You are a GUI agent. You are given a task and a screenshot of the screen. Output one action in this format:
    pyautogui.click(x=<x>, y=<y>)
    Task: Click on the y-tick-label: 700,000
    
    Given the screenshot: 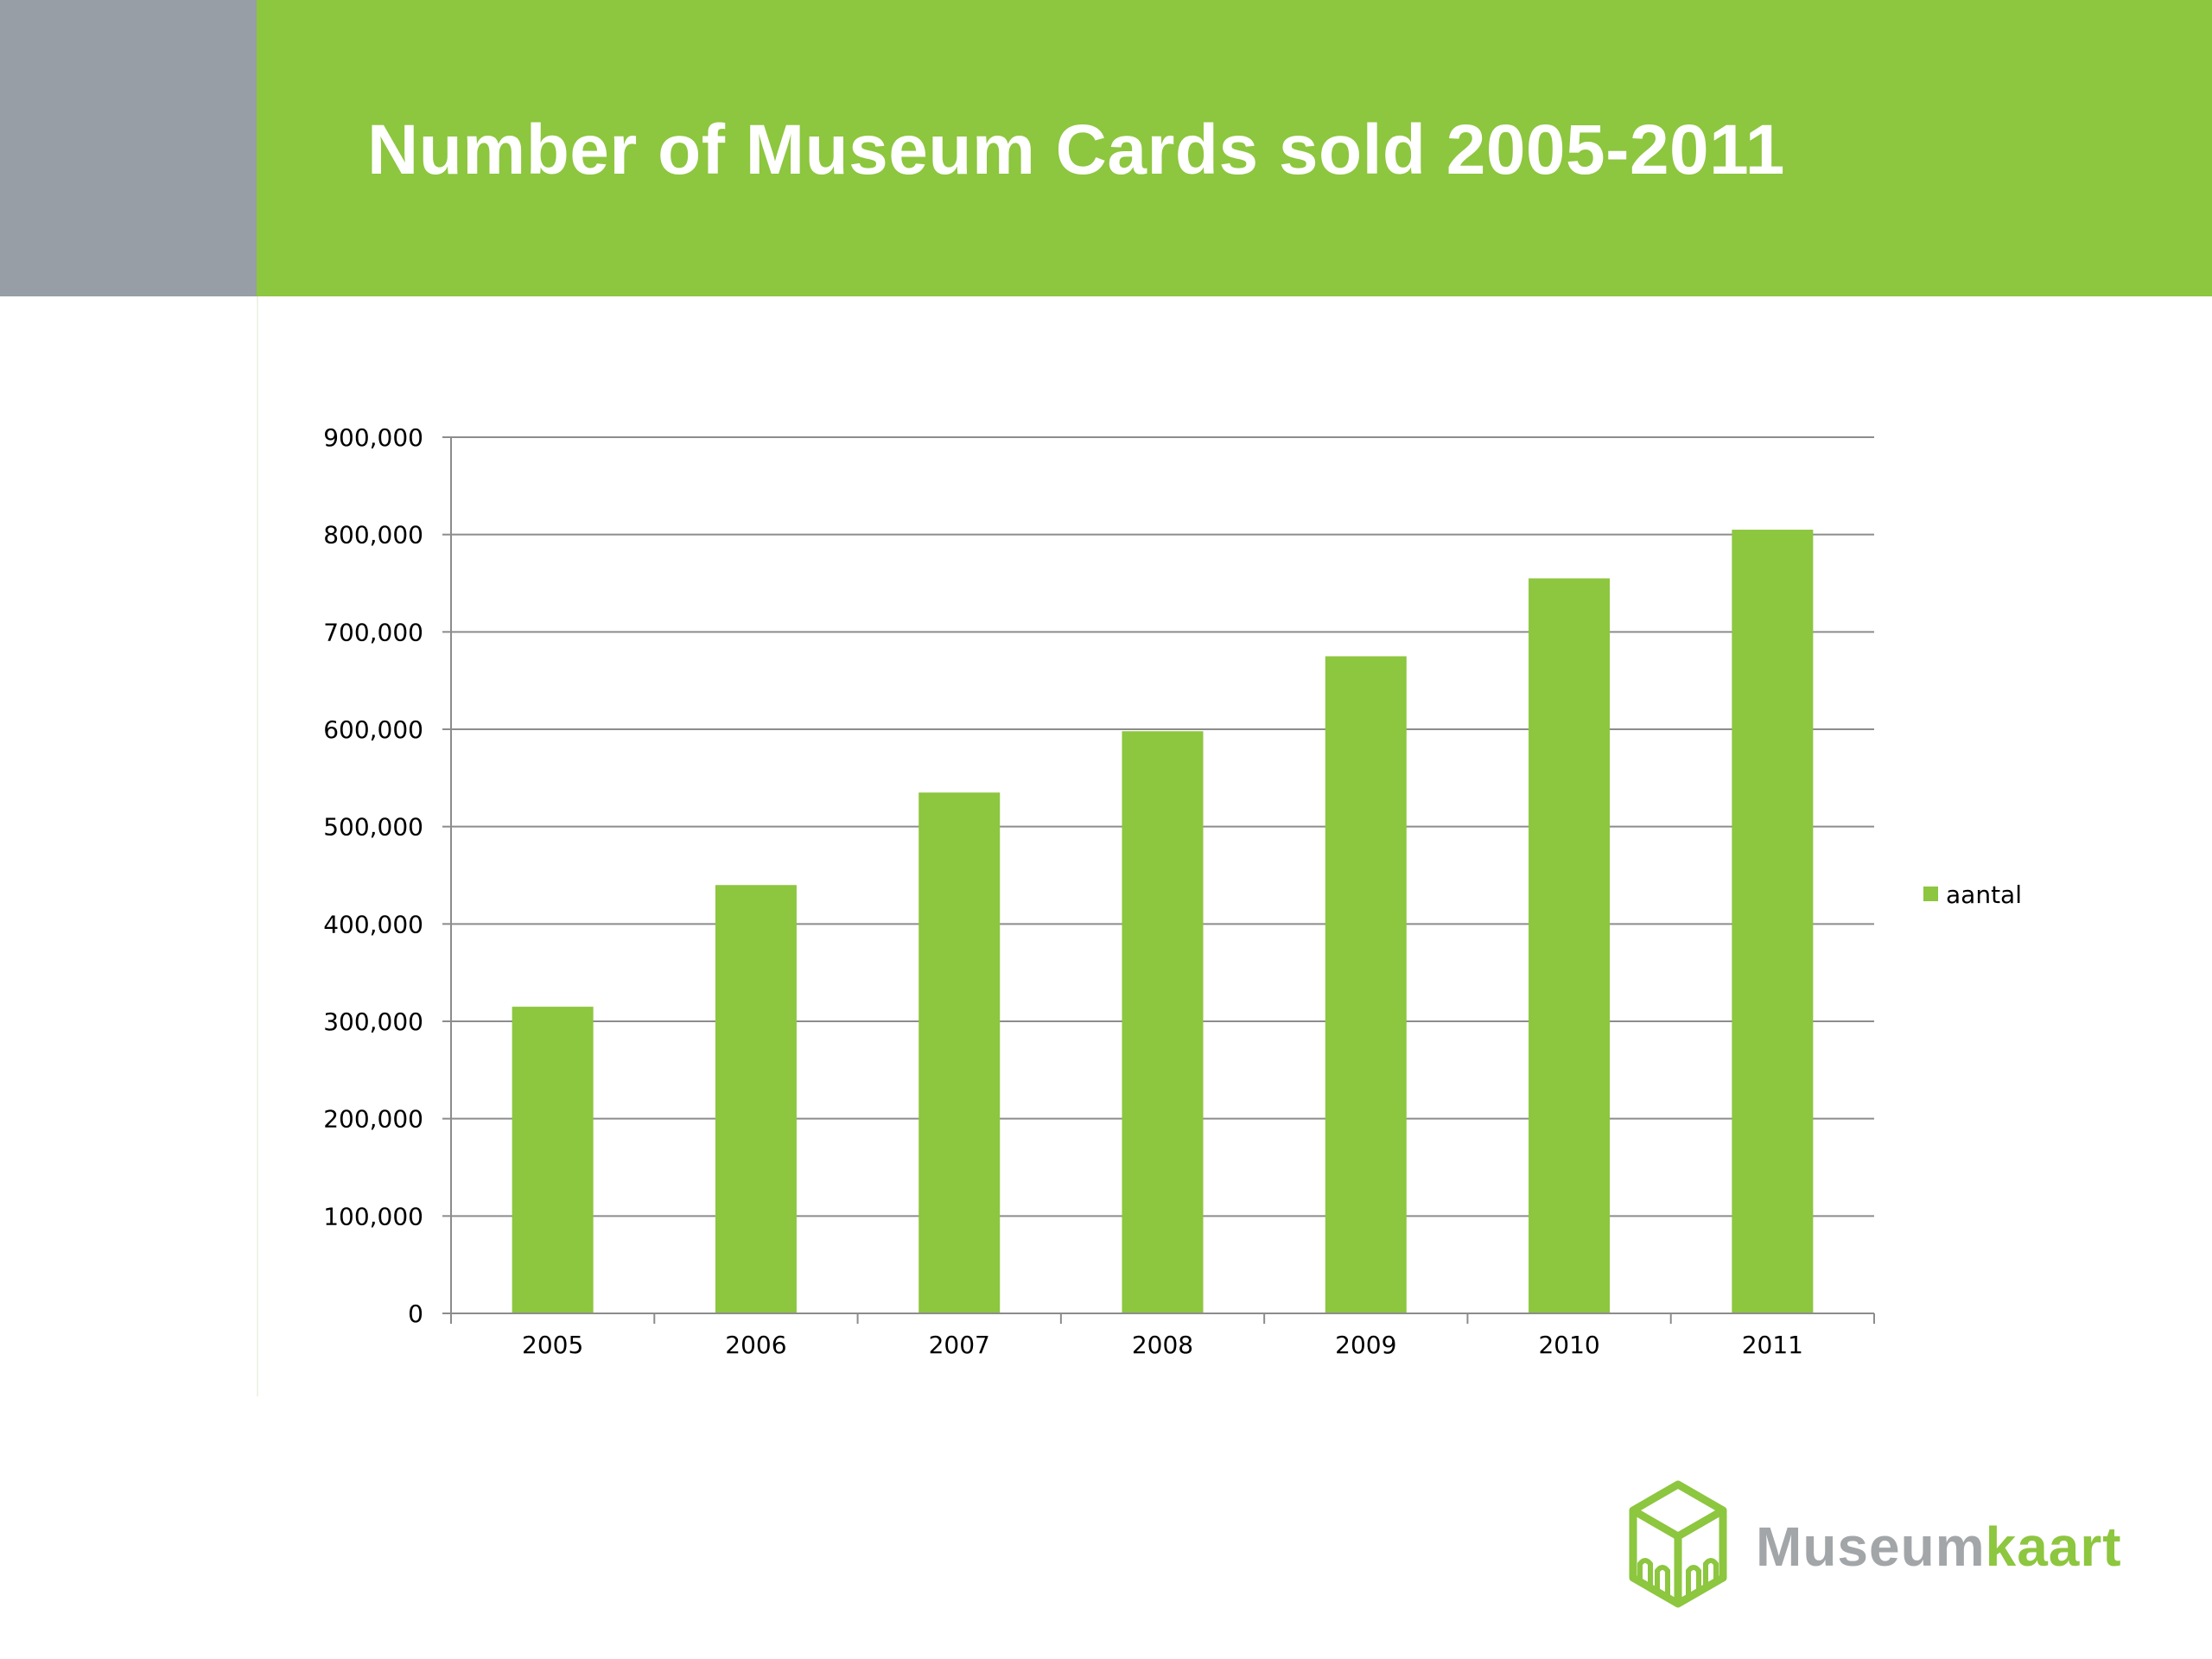 What is the action you would take?
    pyautogui.click(x=373, y=632)
    